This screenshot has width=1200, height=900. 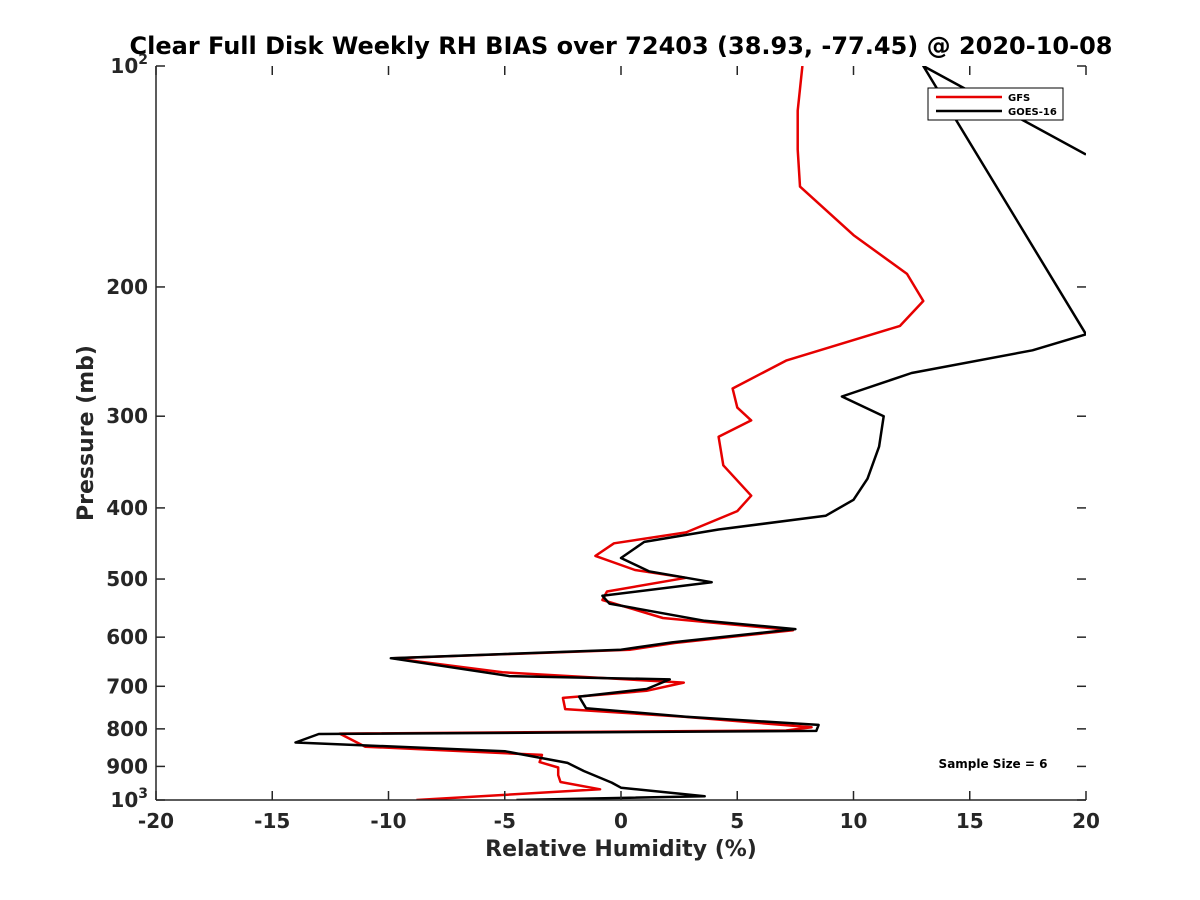 What do you see at coordinates (129, 799) in the screenshot?
I see `y-tick-label: 10³` at bounding box center [129, 799].